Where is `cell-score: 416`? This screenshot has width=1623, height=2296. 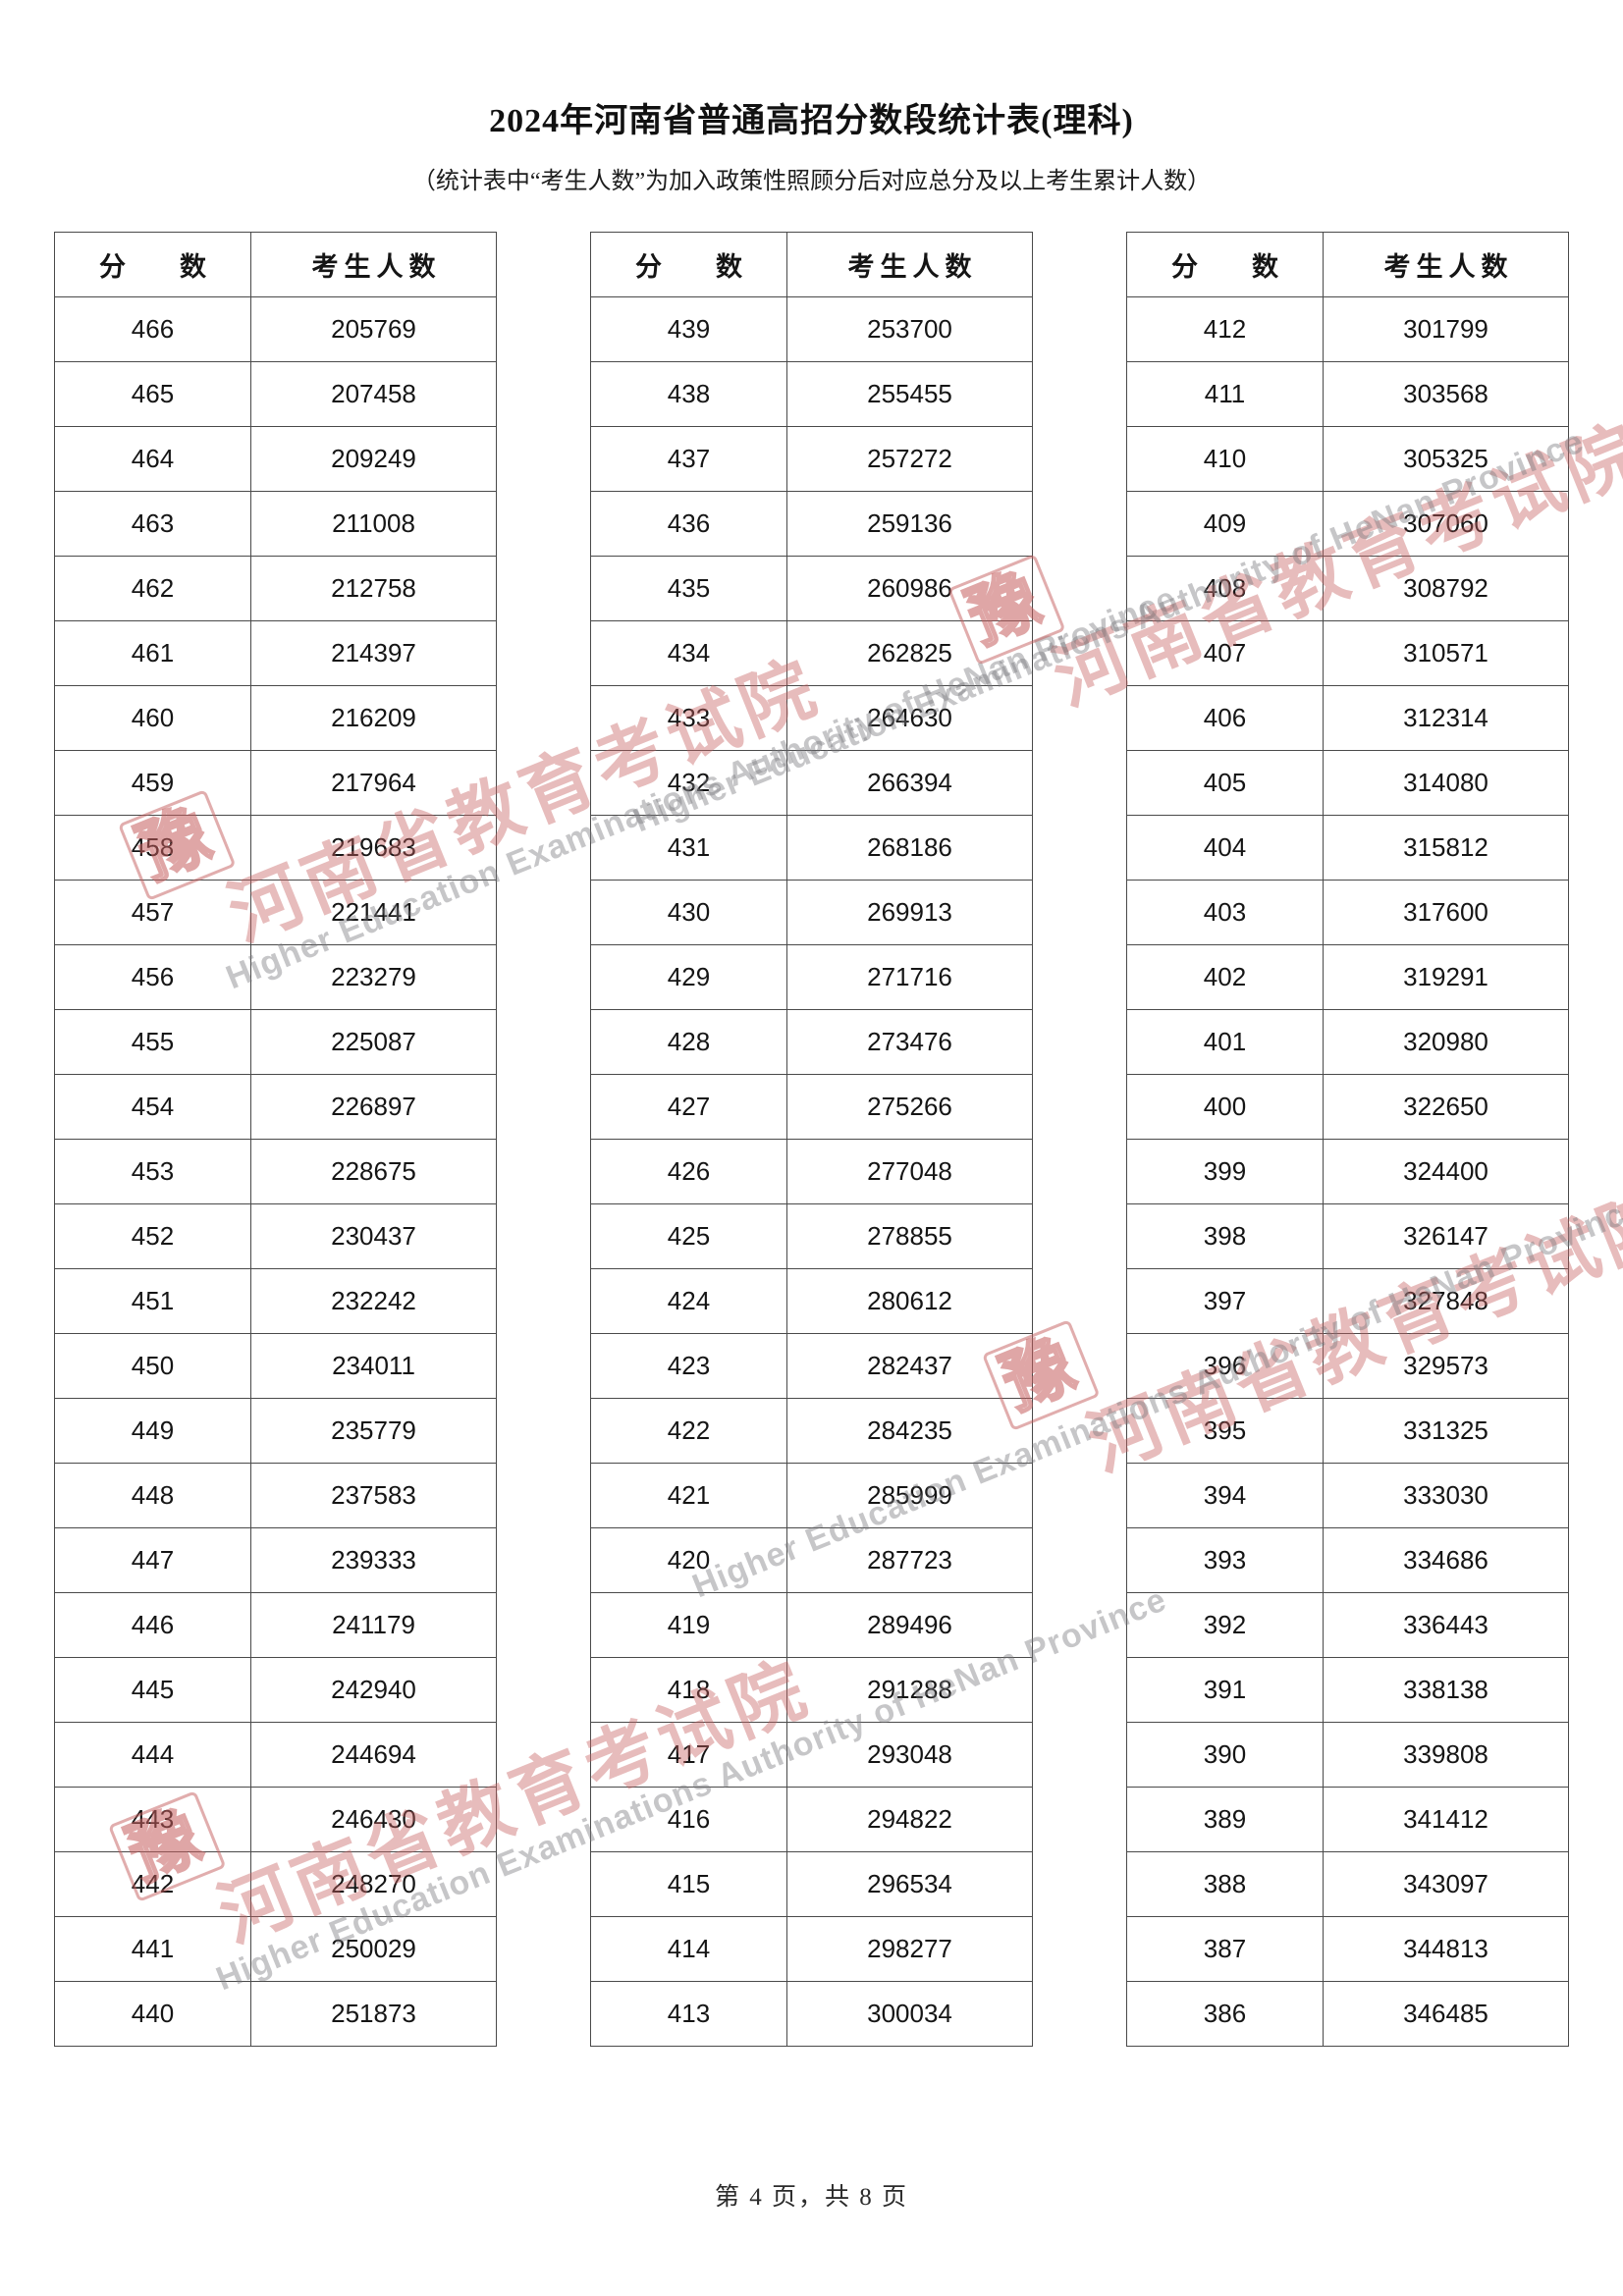 cell-score: 416 is located at coordinates (688, 1819).